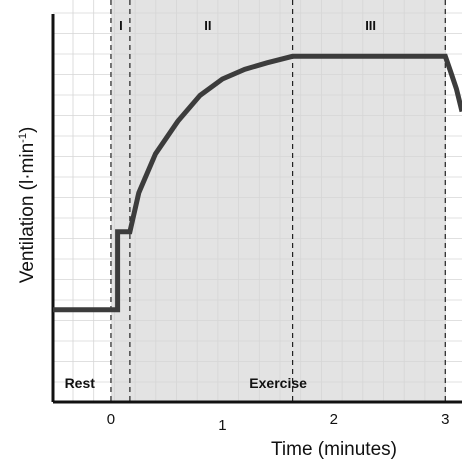  What do you see at coordinates (80, 383) in the screenshot?
I see `region-label-rest: Rest` at bounding box center [80, 383].